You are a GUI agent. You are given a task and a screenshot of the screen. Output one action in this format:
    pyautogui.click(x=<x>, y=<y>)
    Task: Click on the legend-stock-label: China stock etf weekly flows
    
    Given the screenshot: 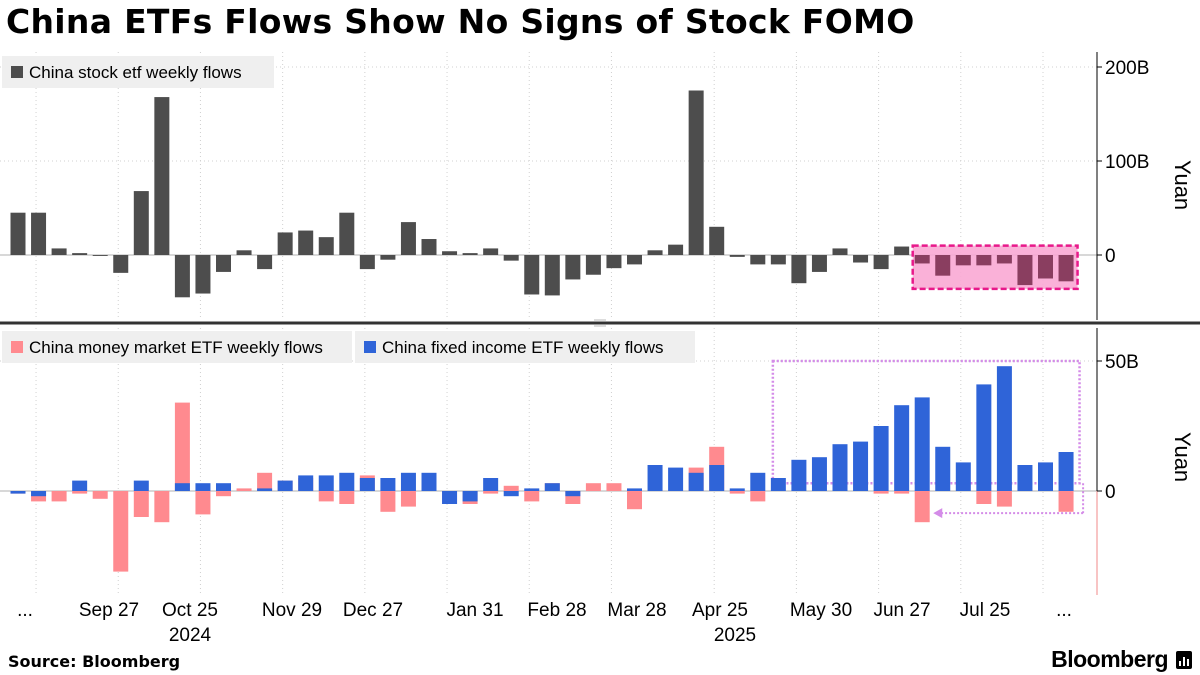 What is the action you would take?
    pyautogui.click(x=135, y=72)
    